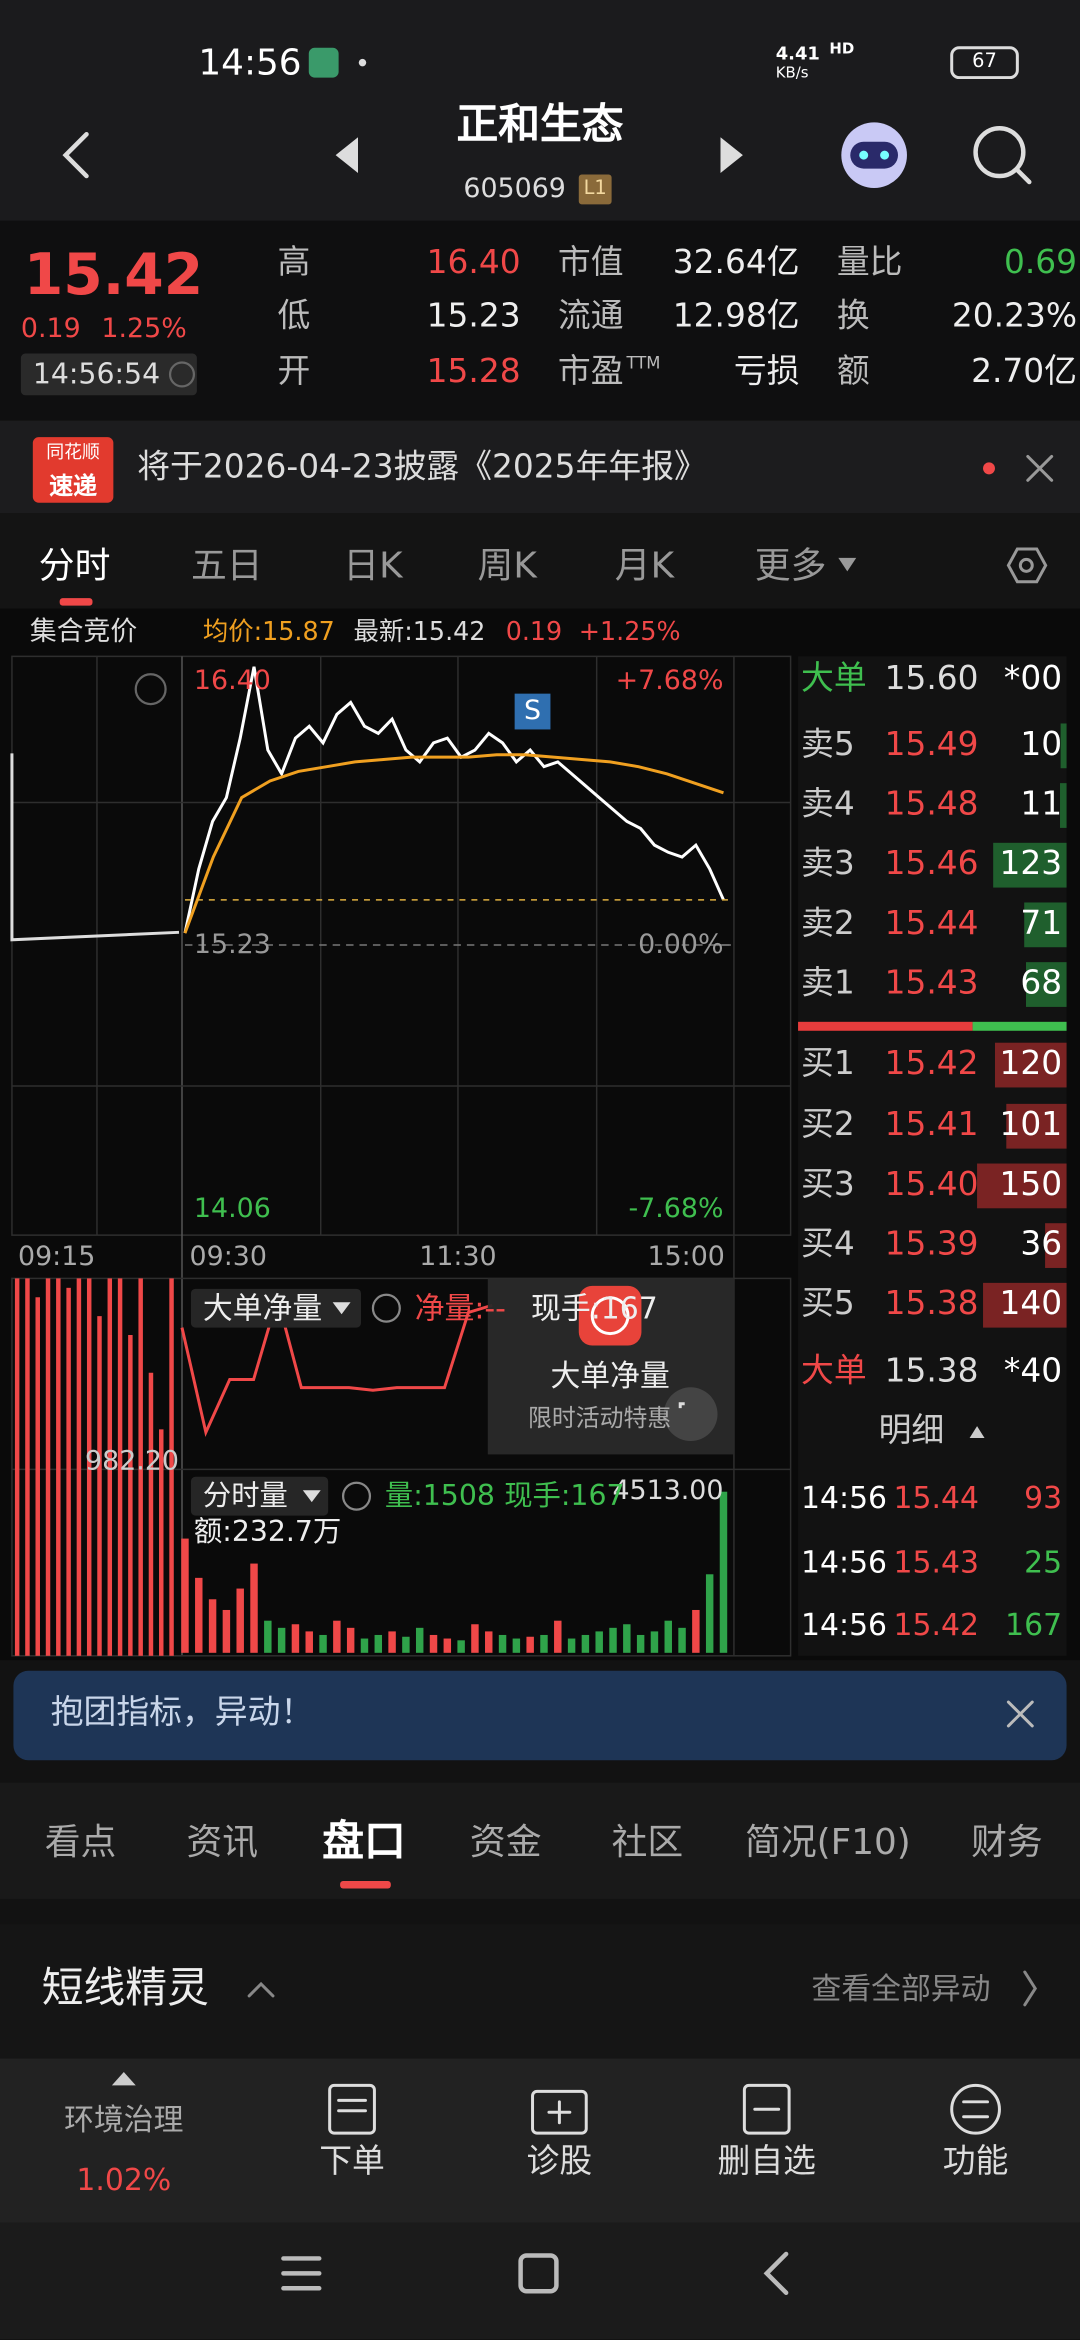 Image resolution: width=1080 pixels, height=2340 pixels. Describe the element at coordinates (975, 2162) in the screenshot. I see `nav-item: 功能` at that location.